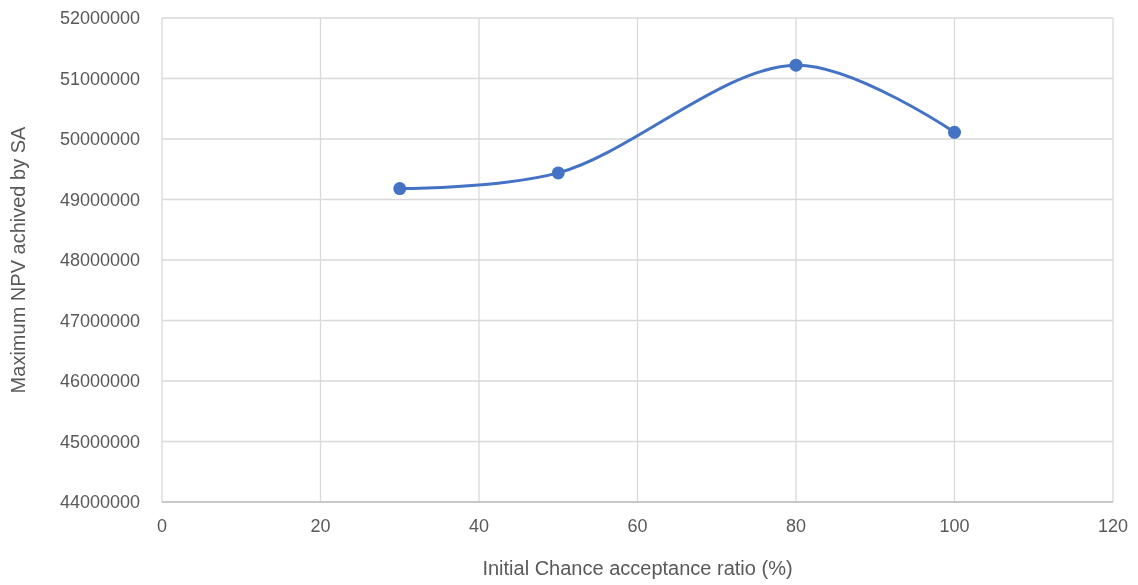  I want to click on y-tick-label: 44000000, so click(99, 502).